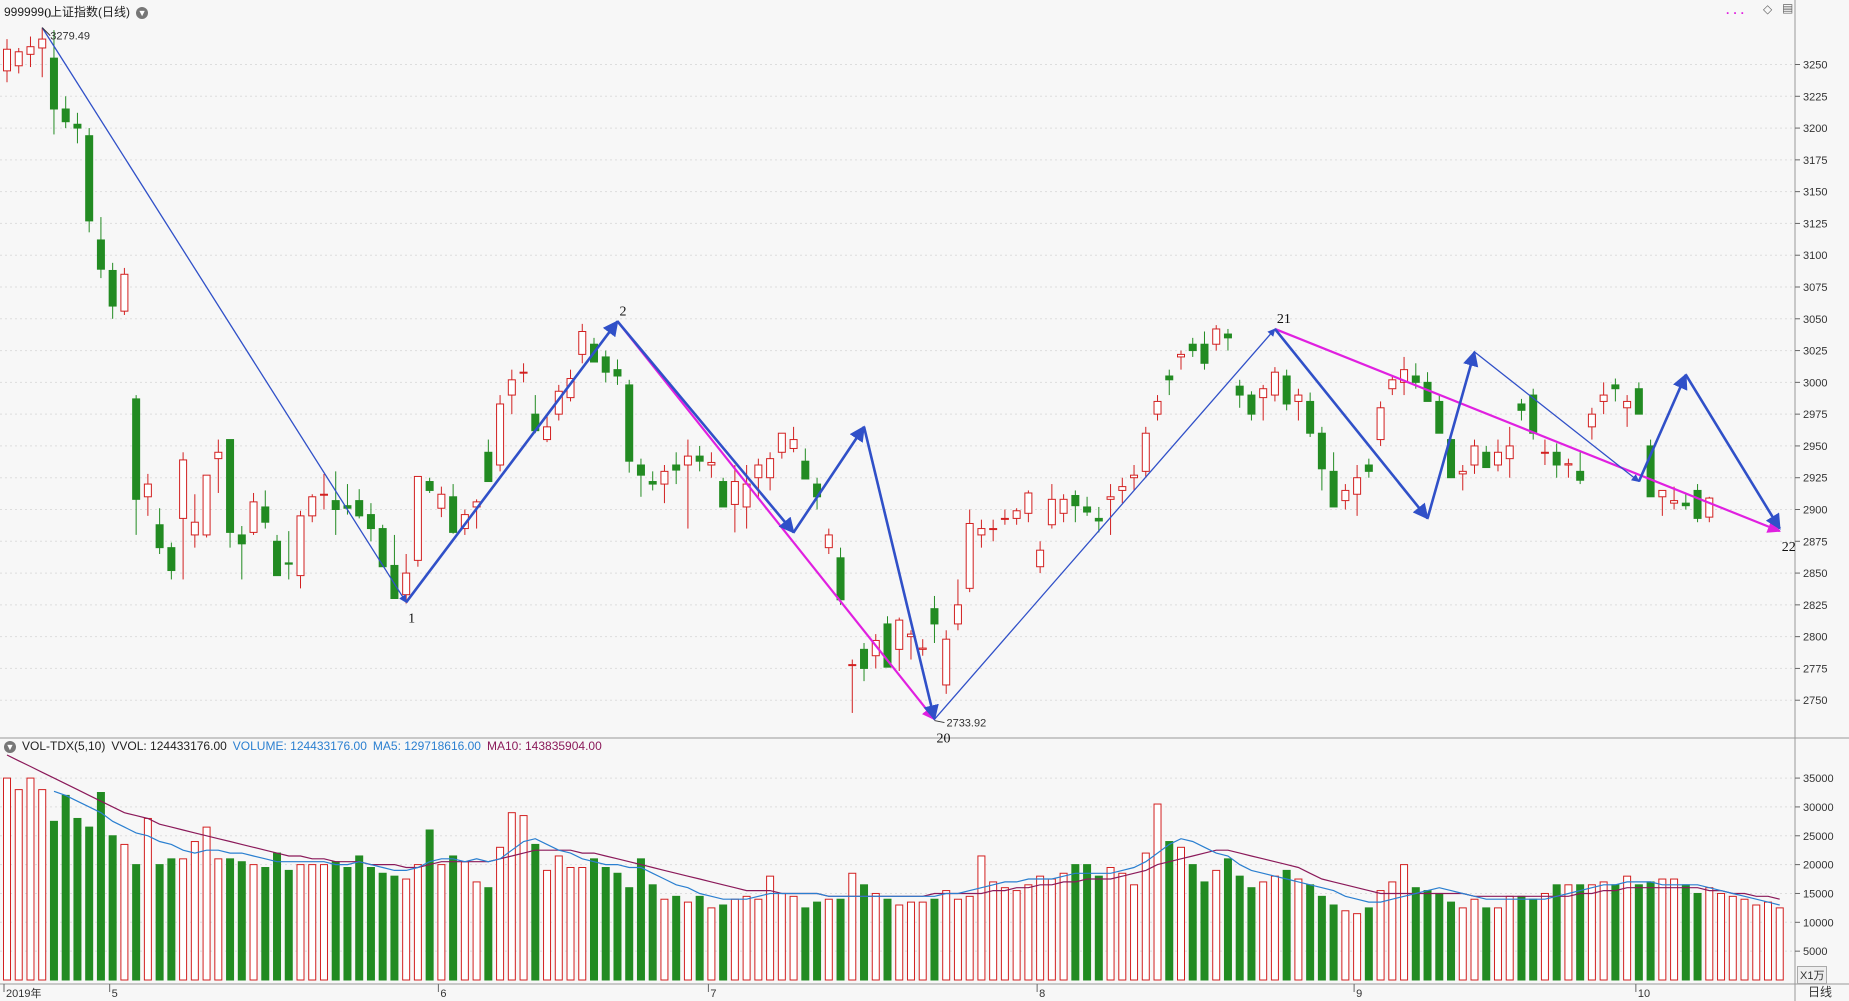 The image size is (1849, 1001). I want to click on max-price-label: 3279.49, so click(70, 37).